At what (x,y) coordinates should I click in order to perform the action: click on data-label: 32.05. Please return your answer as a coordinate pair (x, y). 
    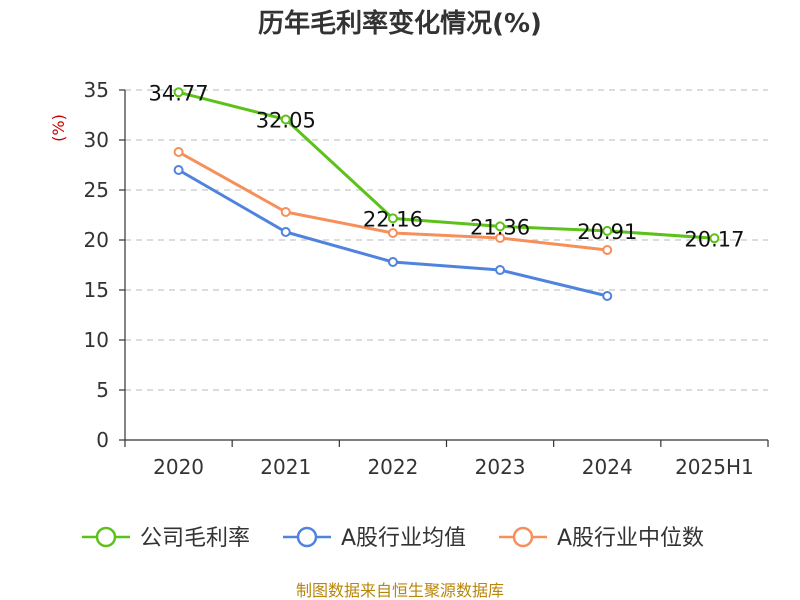
    Looking at the image, I should click on (286, 121).